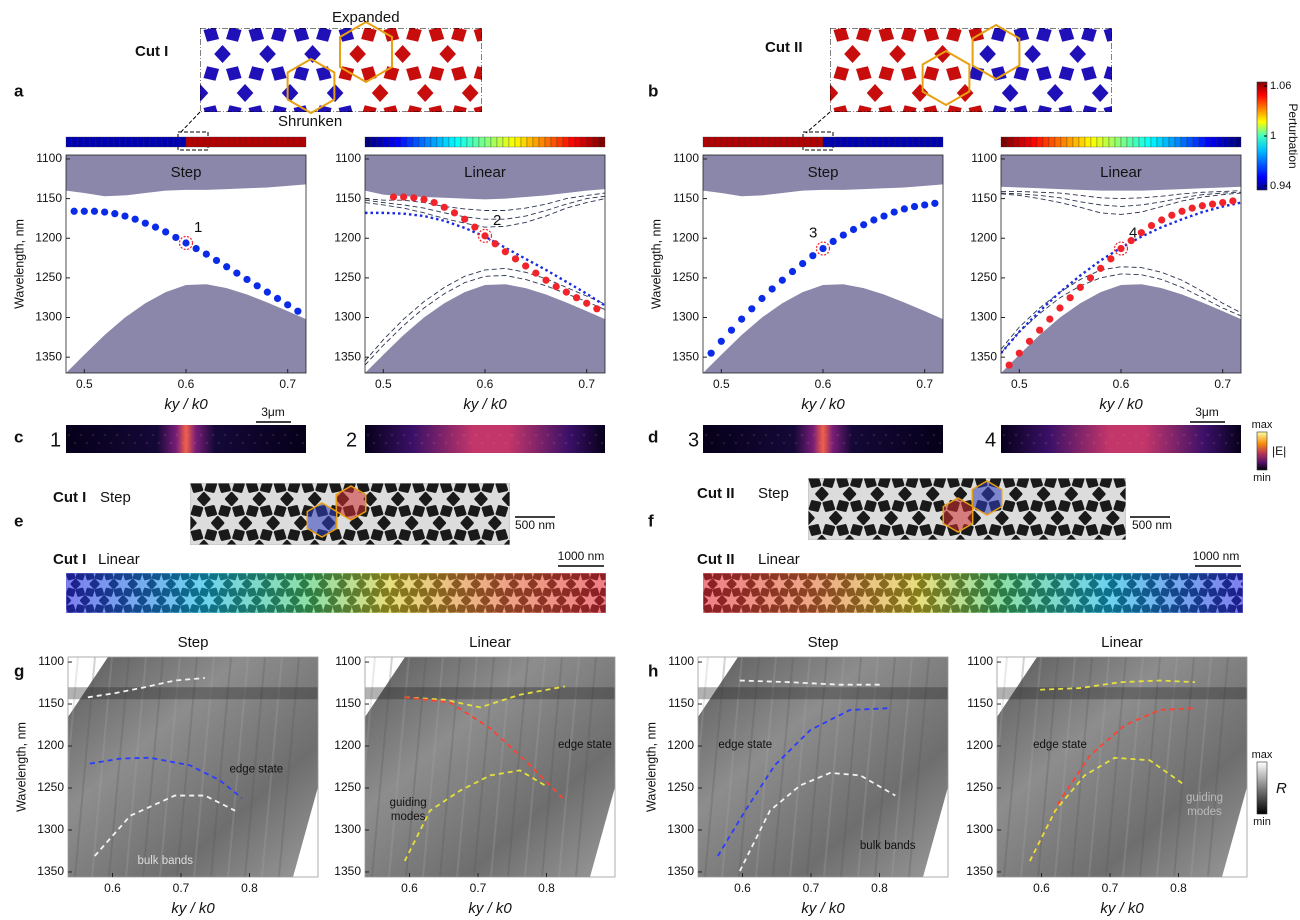 The image size is (1300, 920). What do you see at coordinates (1281, 788) in the screenshot?
I see `colorbar-label: R` at bounding box center [1281, 788].